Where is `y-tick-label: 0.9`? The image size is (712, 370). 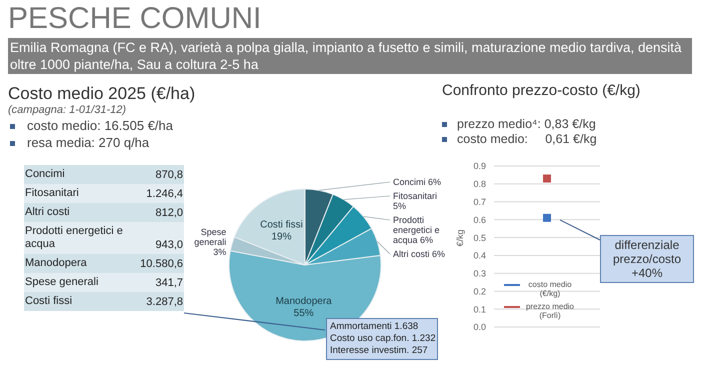
y-tick-label: 0.9 is located at coordinates (479, 166).